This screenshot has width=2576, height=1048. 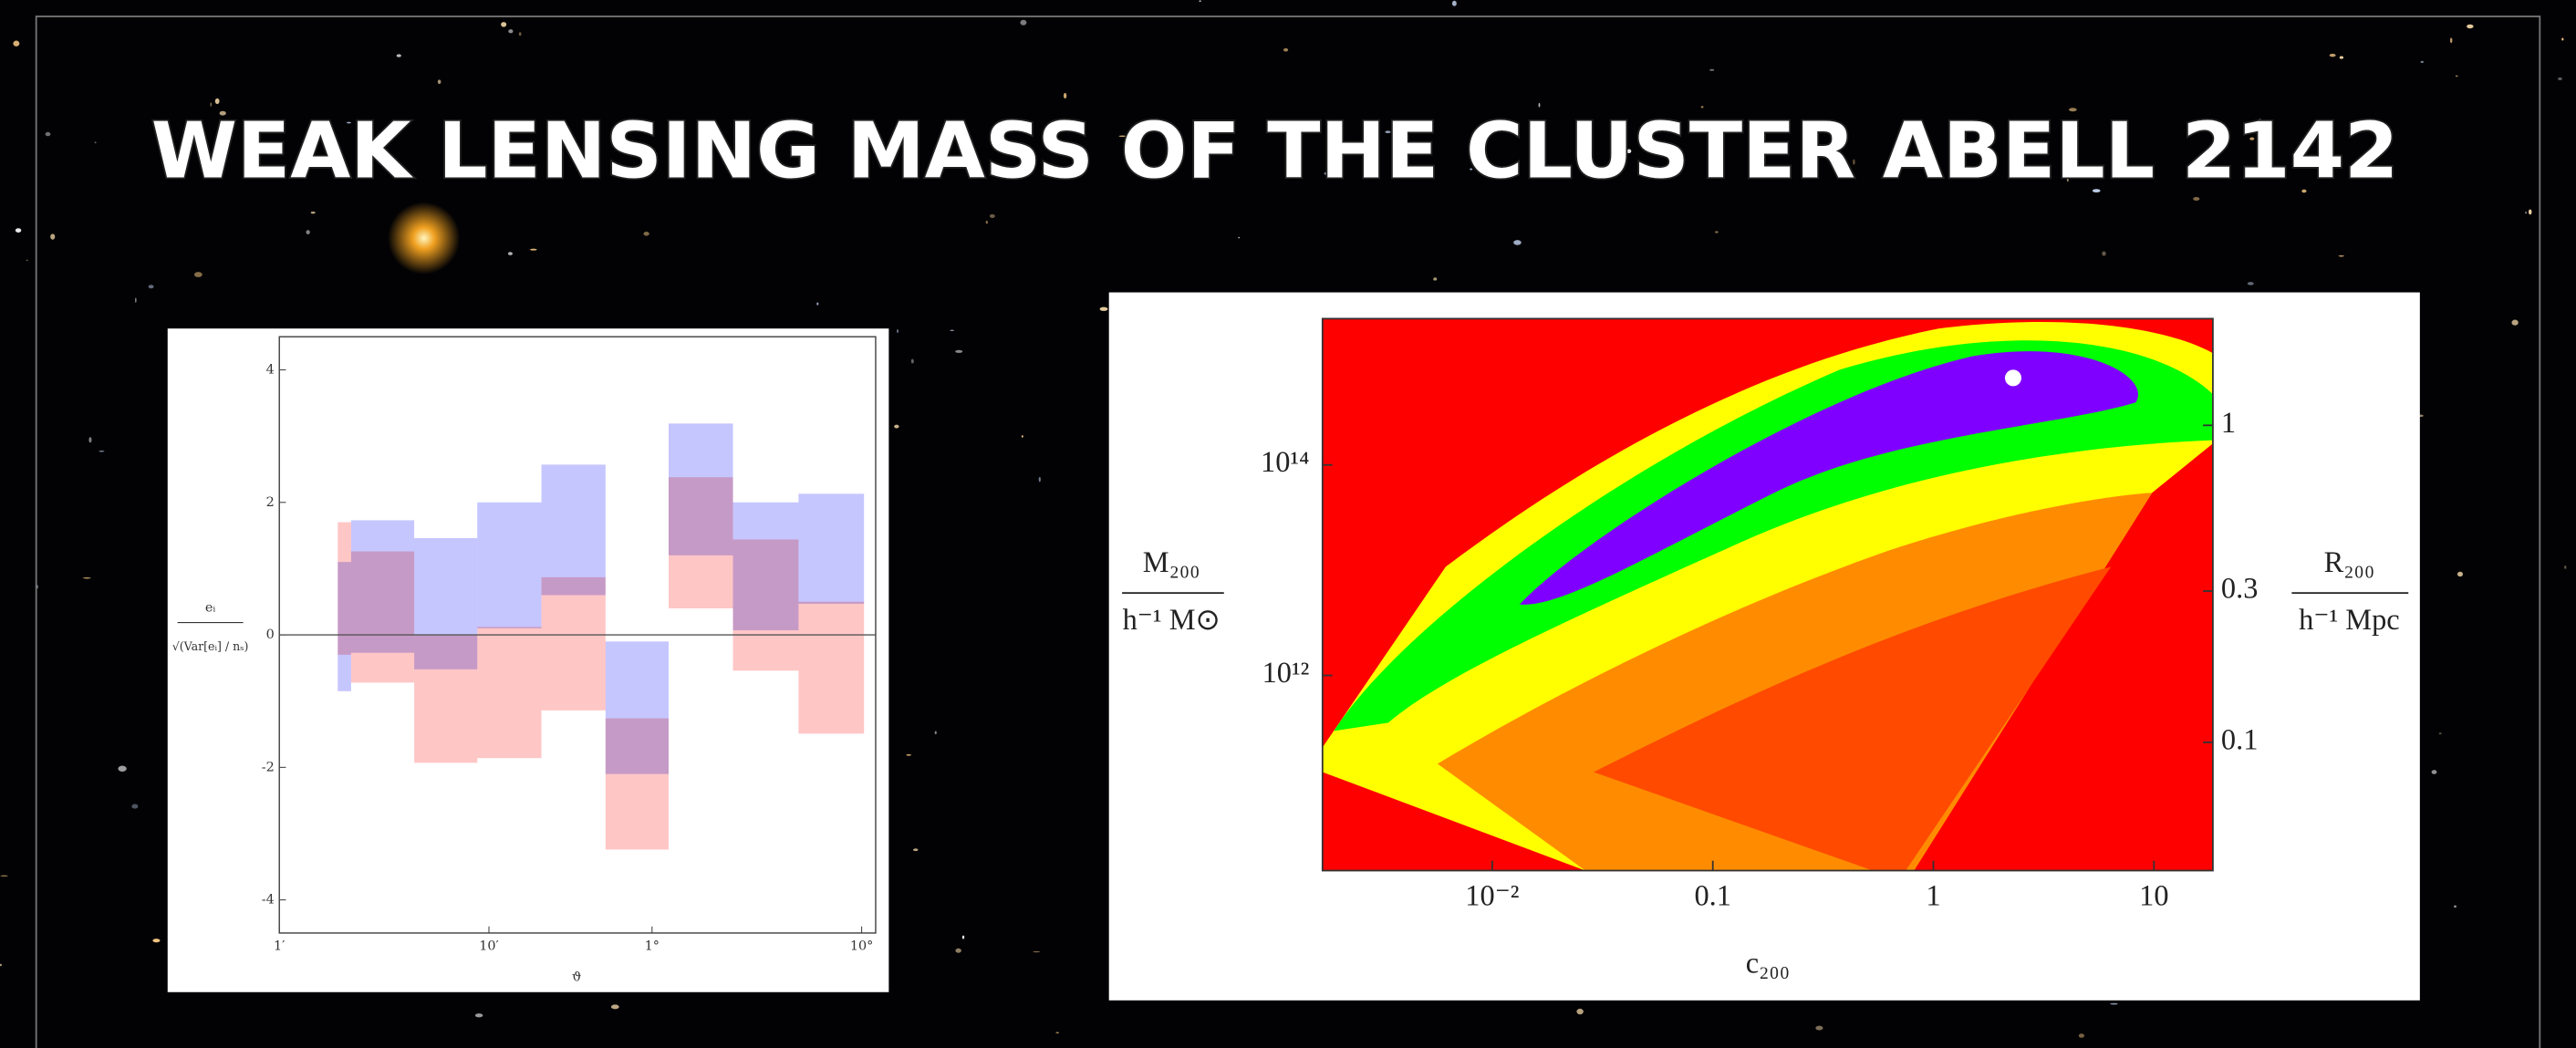 What do you see at coordinates (279, 946) in the screenshot?
I see `x-tick-label: 1′` at bounding box center [279, 946].